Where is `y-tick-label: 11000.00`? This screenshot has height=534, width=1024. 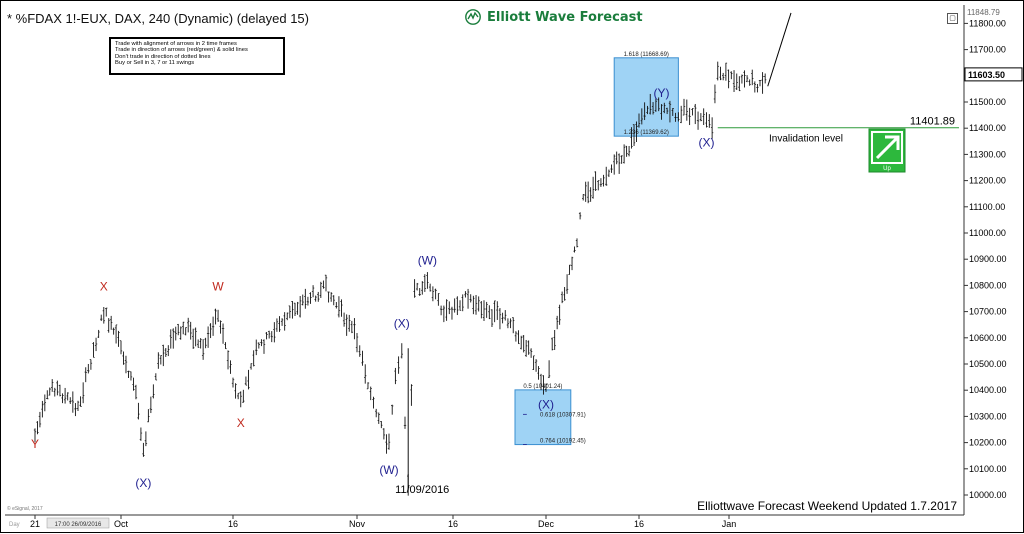
y-tick-label: 11000.00 is located at coordinates (987, 233).